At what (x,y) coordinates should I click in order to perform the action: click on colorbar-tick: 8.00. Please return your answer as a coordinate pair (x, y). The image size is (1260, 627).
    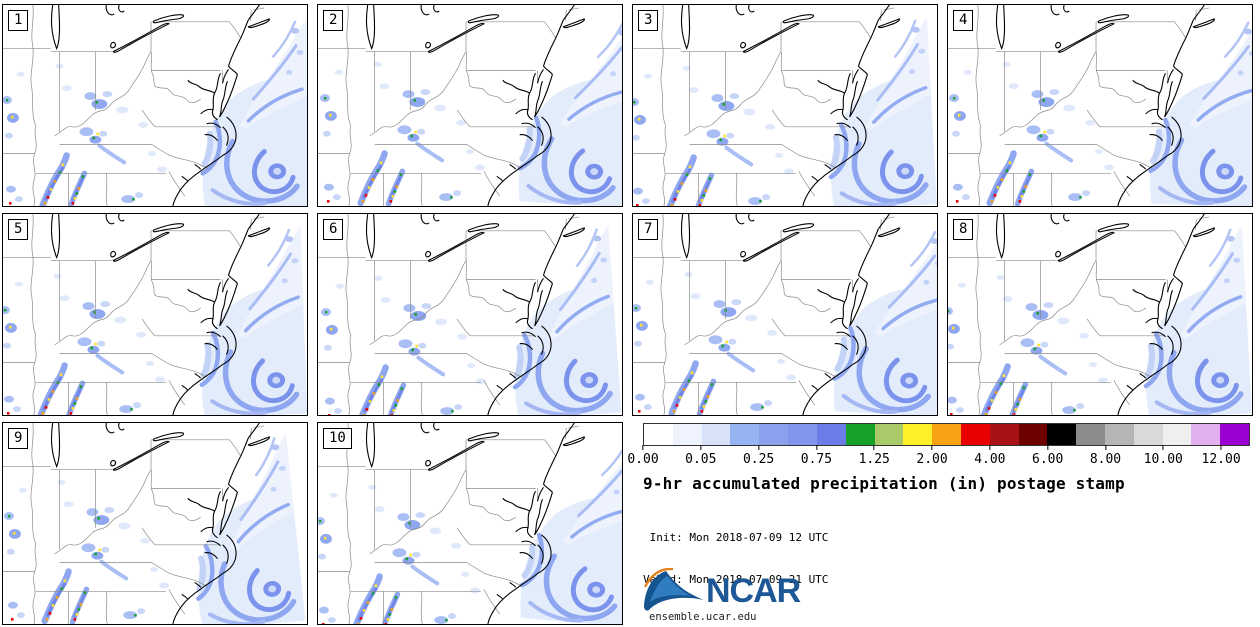
    Looking at the image, I should click on (1105, 456).